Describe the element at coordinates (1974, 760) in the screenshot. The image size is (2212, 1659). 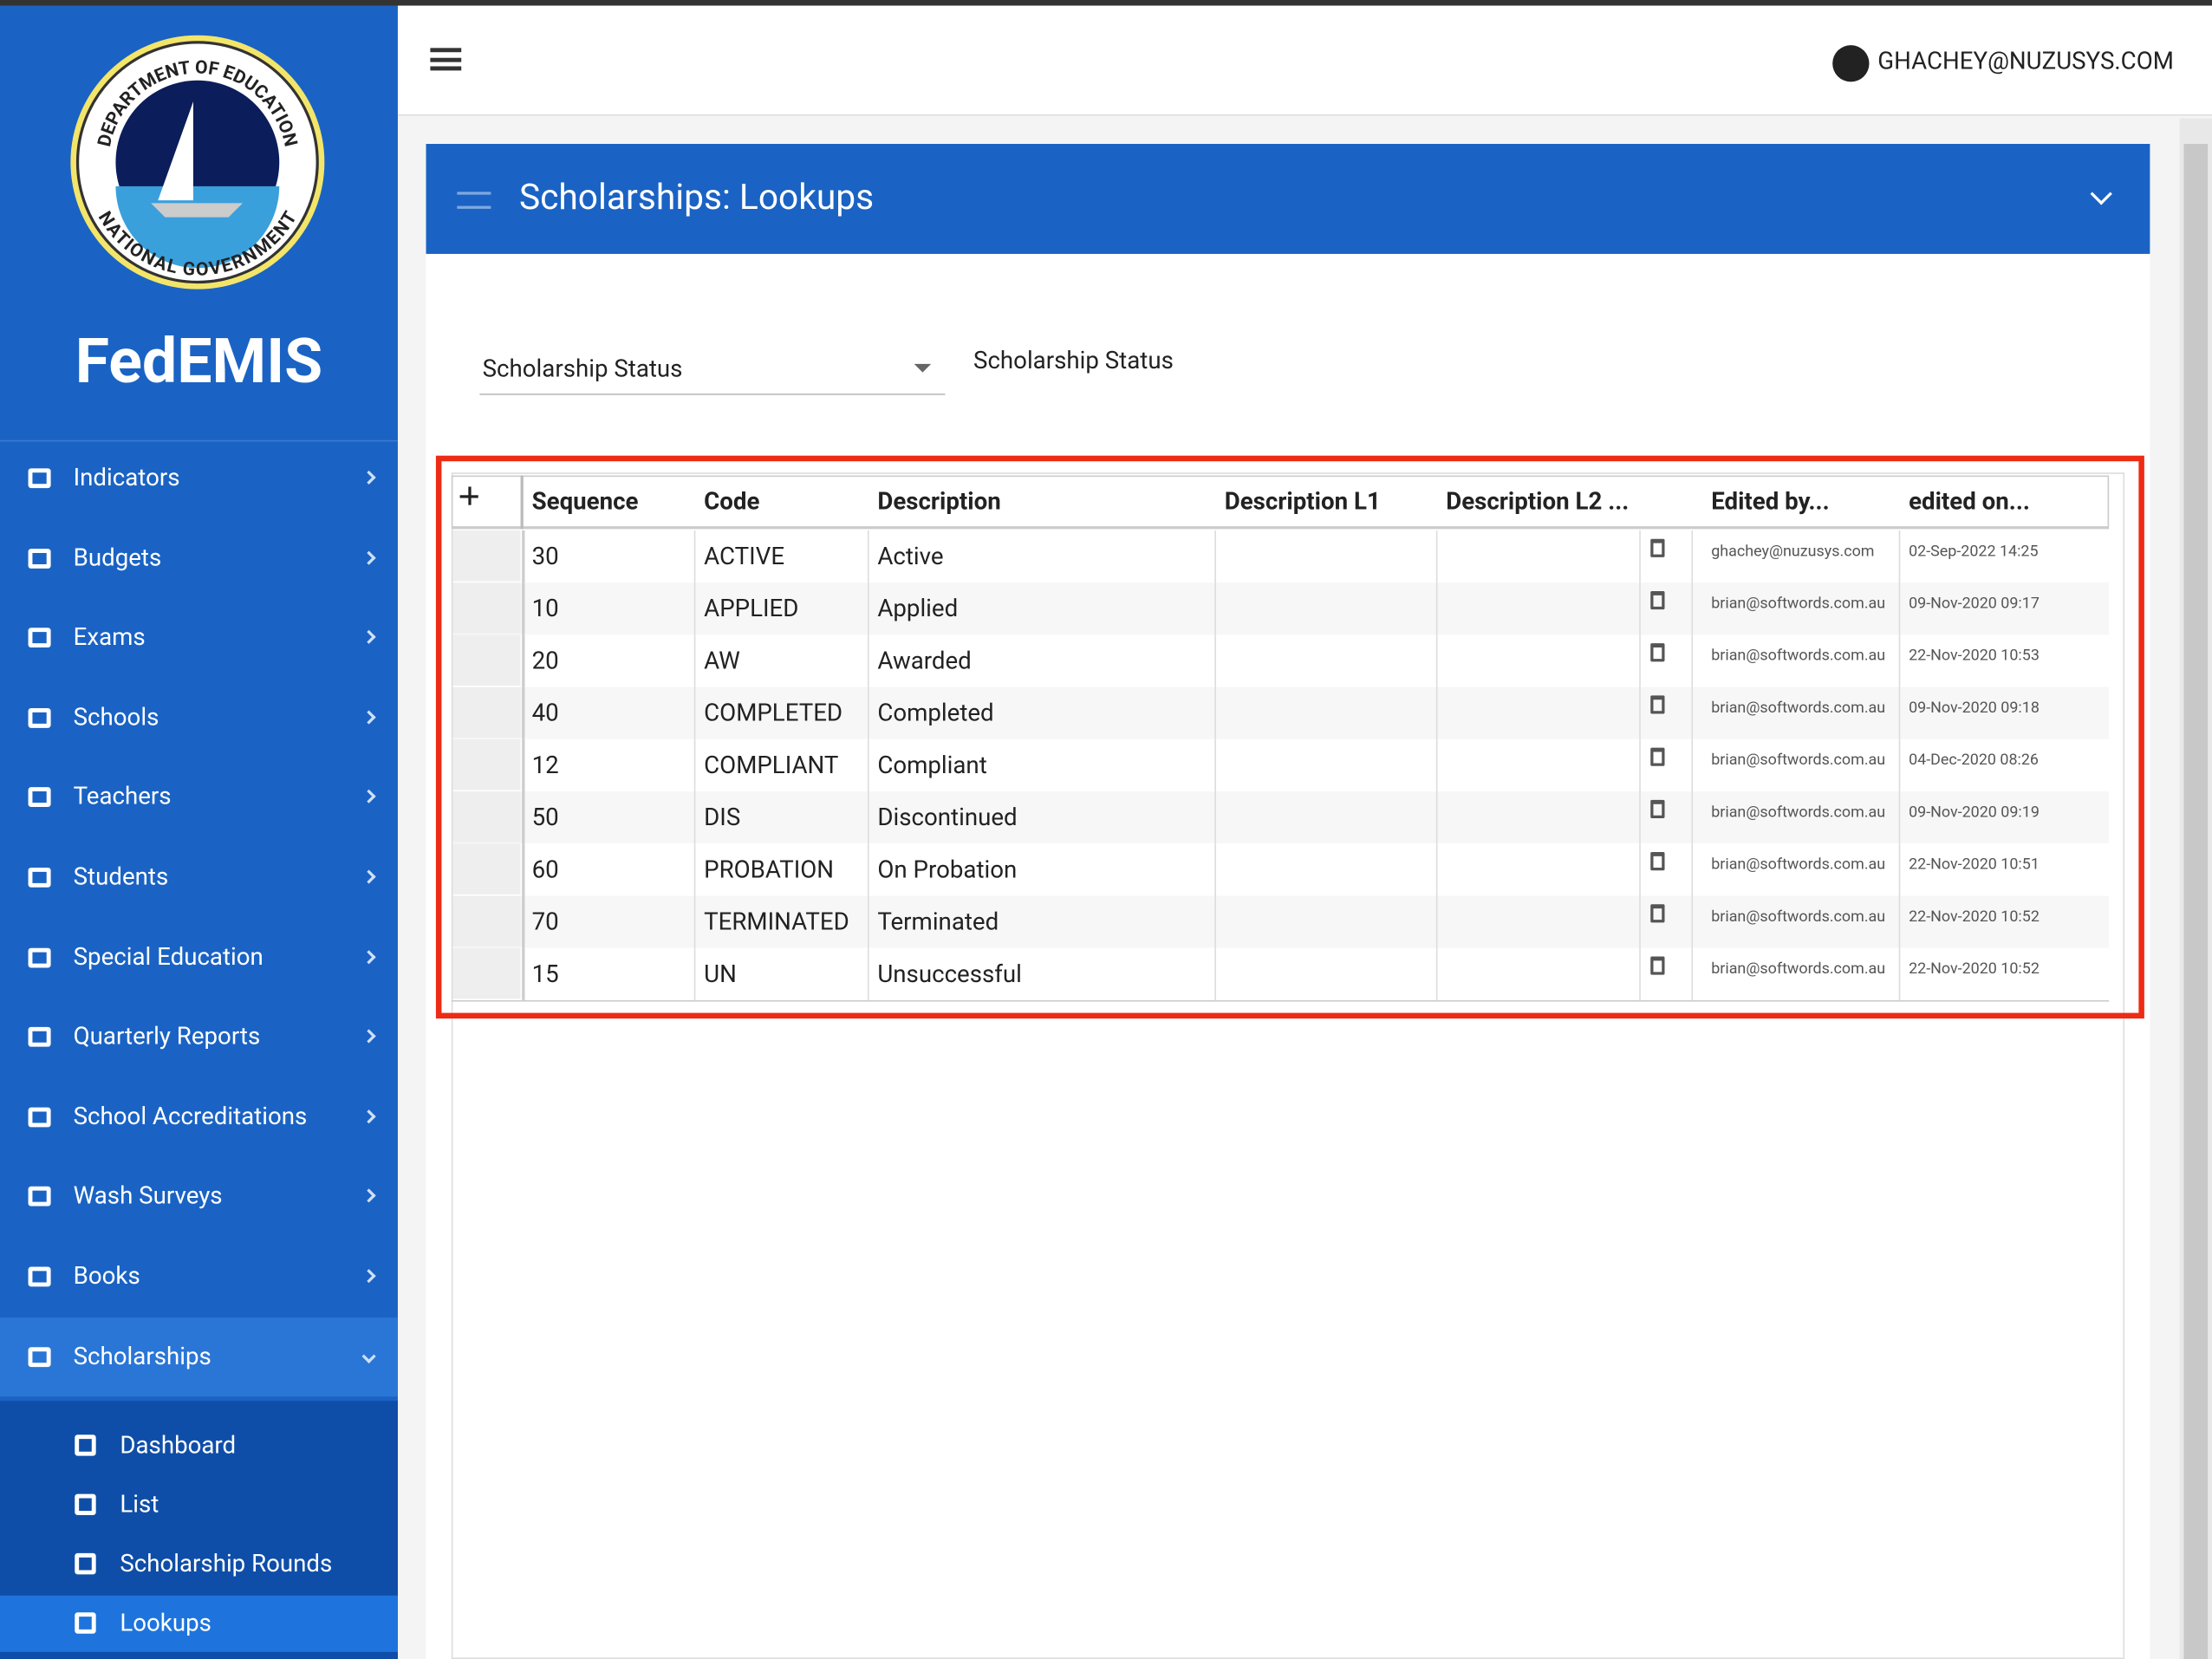
I see `table-cell: 04-Dec-2020 08:26` at that location.